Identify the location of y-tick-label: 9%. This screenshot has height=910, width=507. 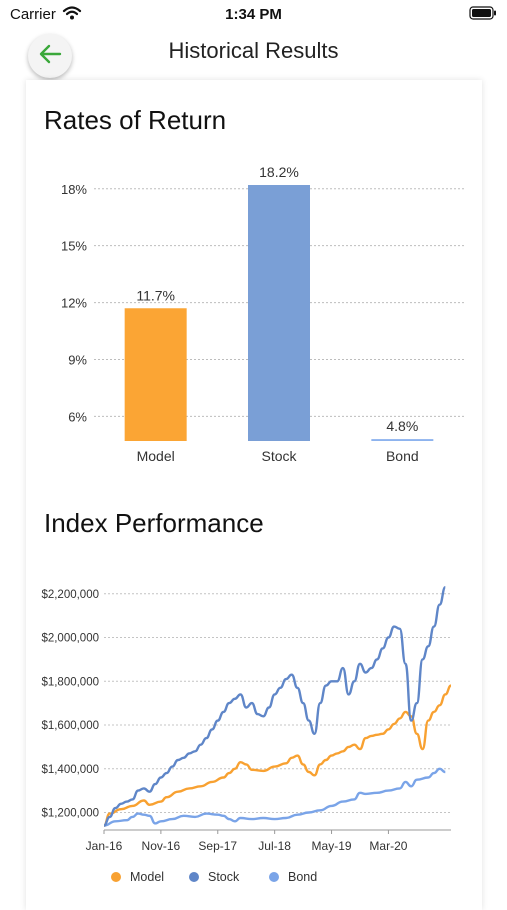
(77, 359).